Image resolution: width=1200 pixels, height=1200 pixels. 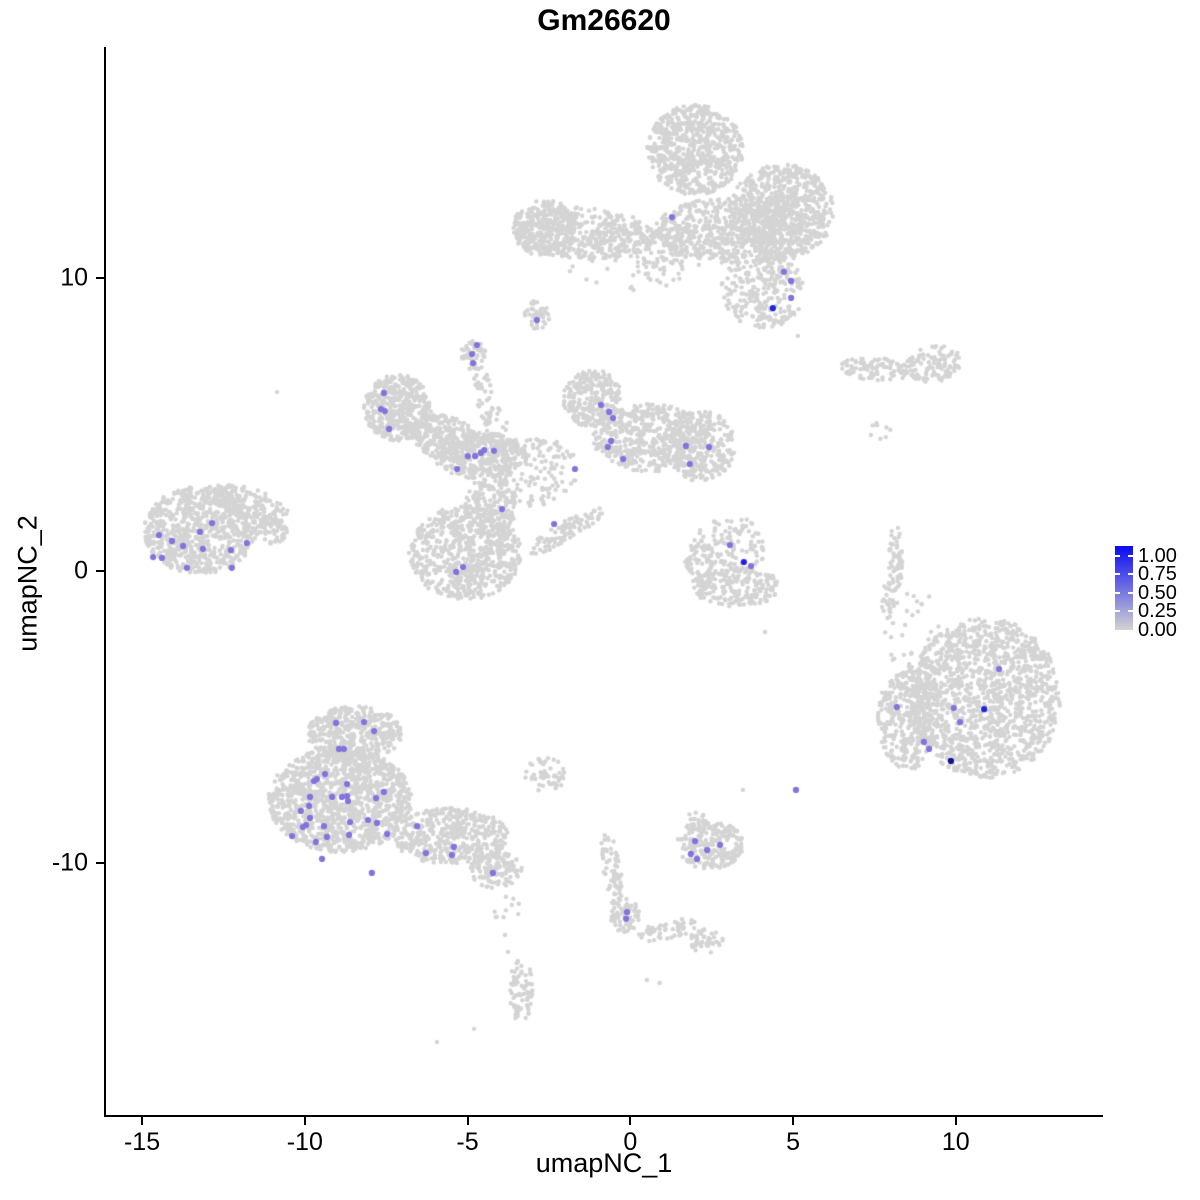 I want to click on colorbar-label: 0.25, so click(x=1157, y=611).